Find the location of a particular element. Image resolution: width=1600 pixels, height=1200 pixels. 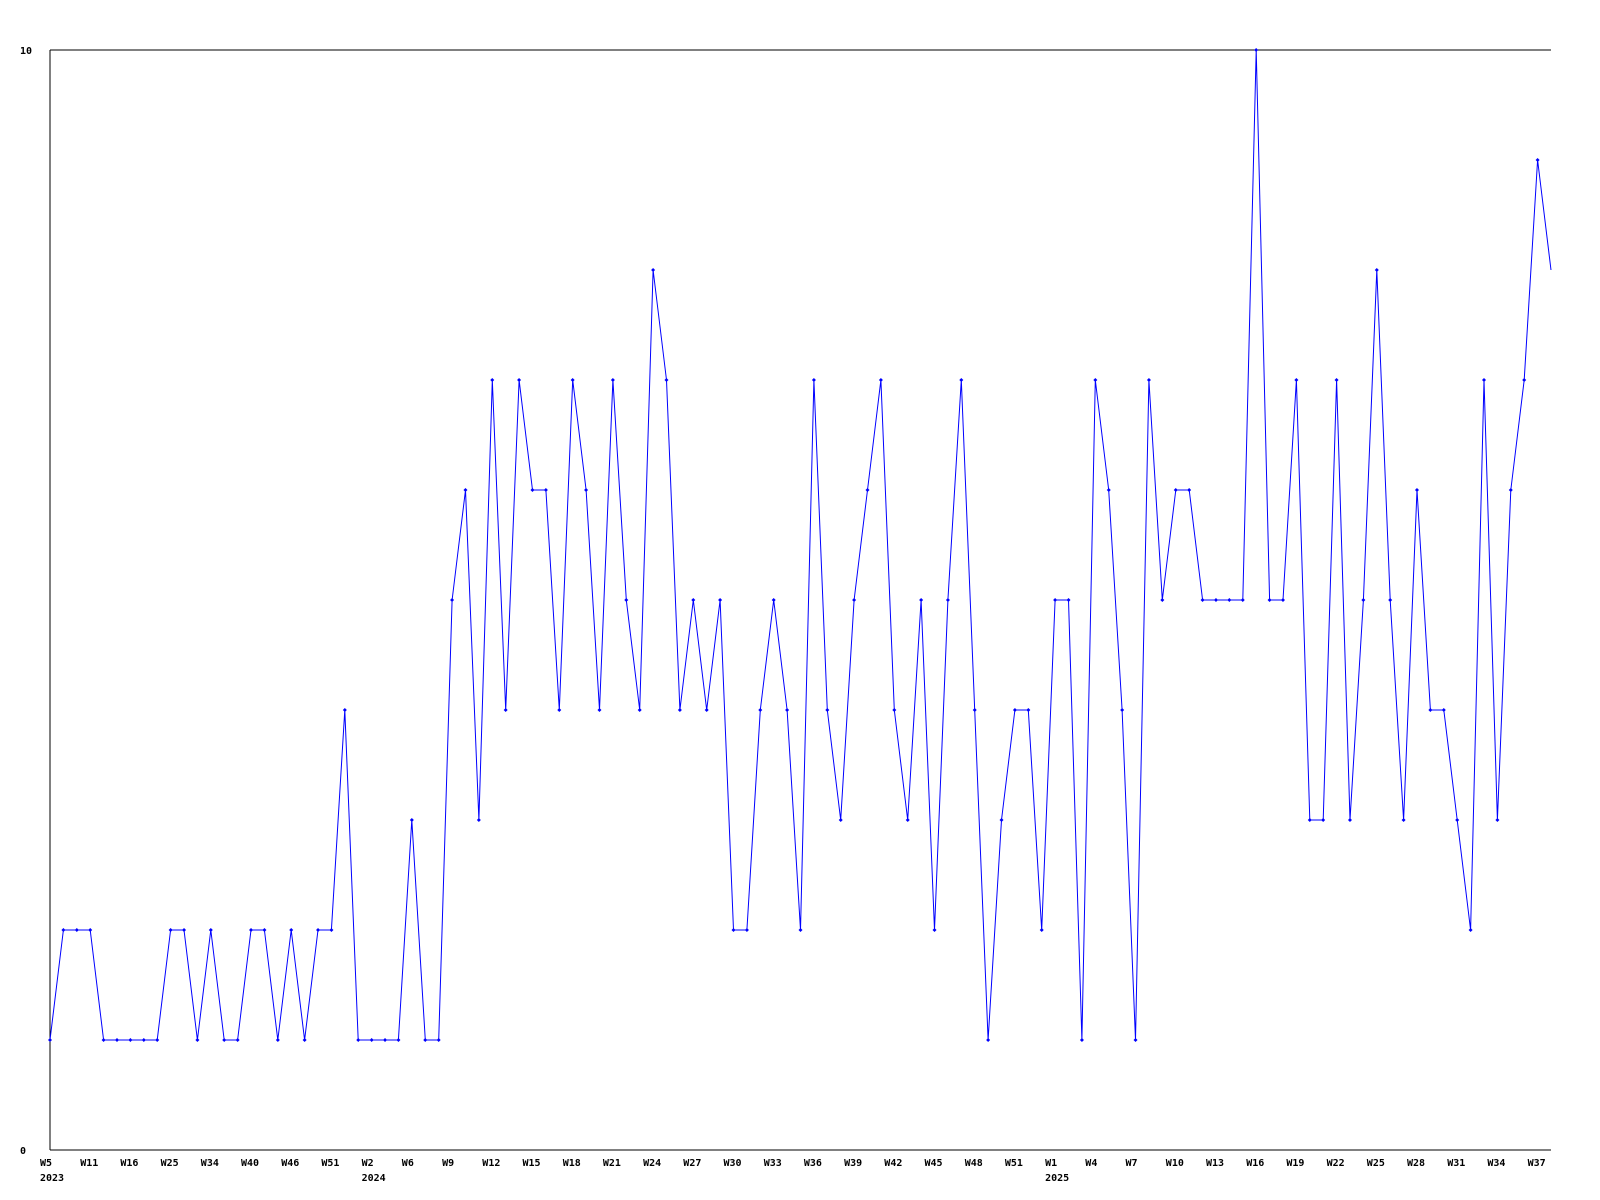

x-tick-label: W37 is located at coordinates (1537, 1163).